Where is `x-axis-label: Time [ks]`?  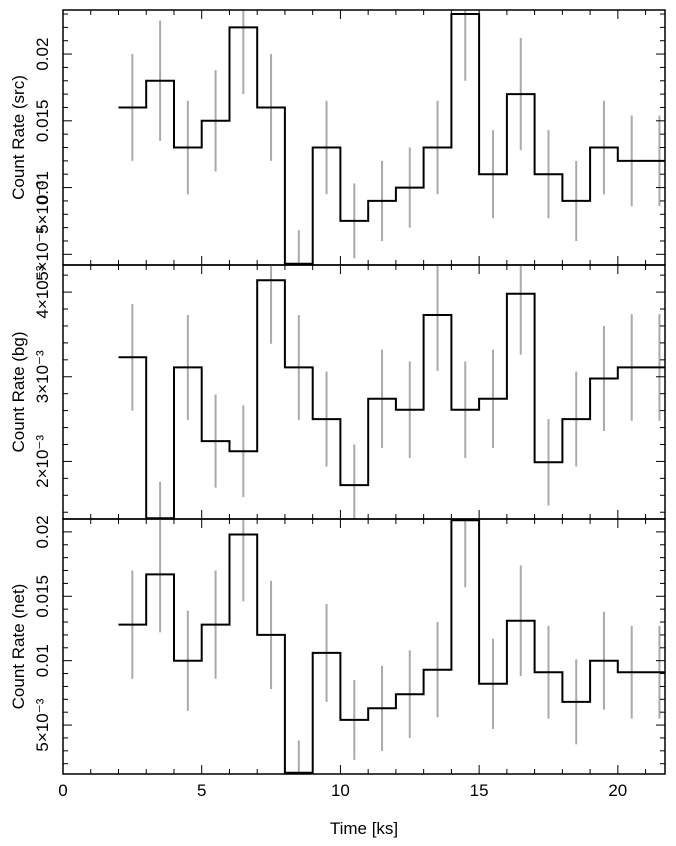 x-axis-label: Time [ks] is located at coordinates (364, 828).